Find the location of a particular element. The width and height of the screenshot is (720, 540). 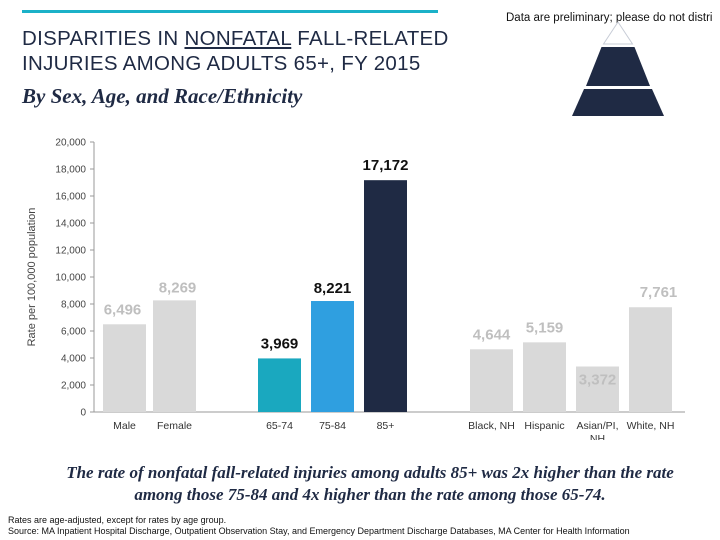

title-underlined-word: NONFATAL is located at coordinates (238, 38).